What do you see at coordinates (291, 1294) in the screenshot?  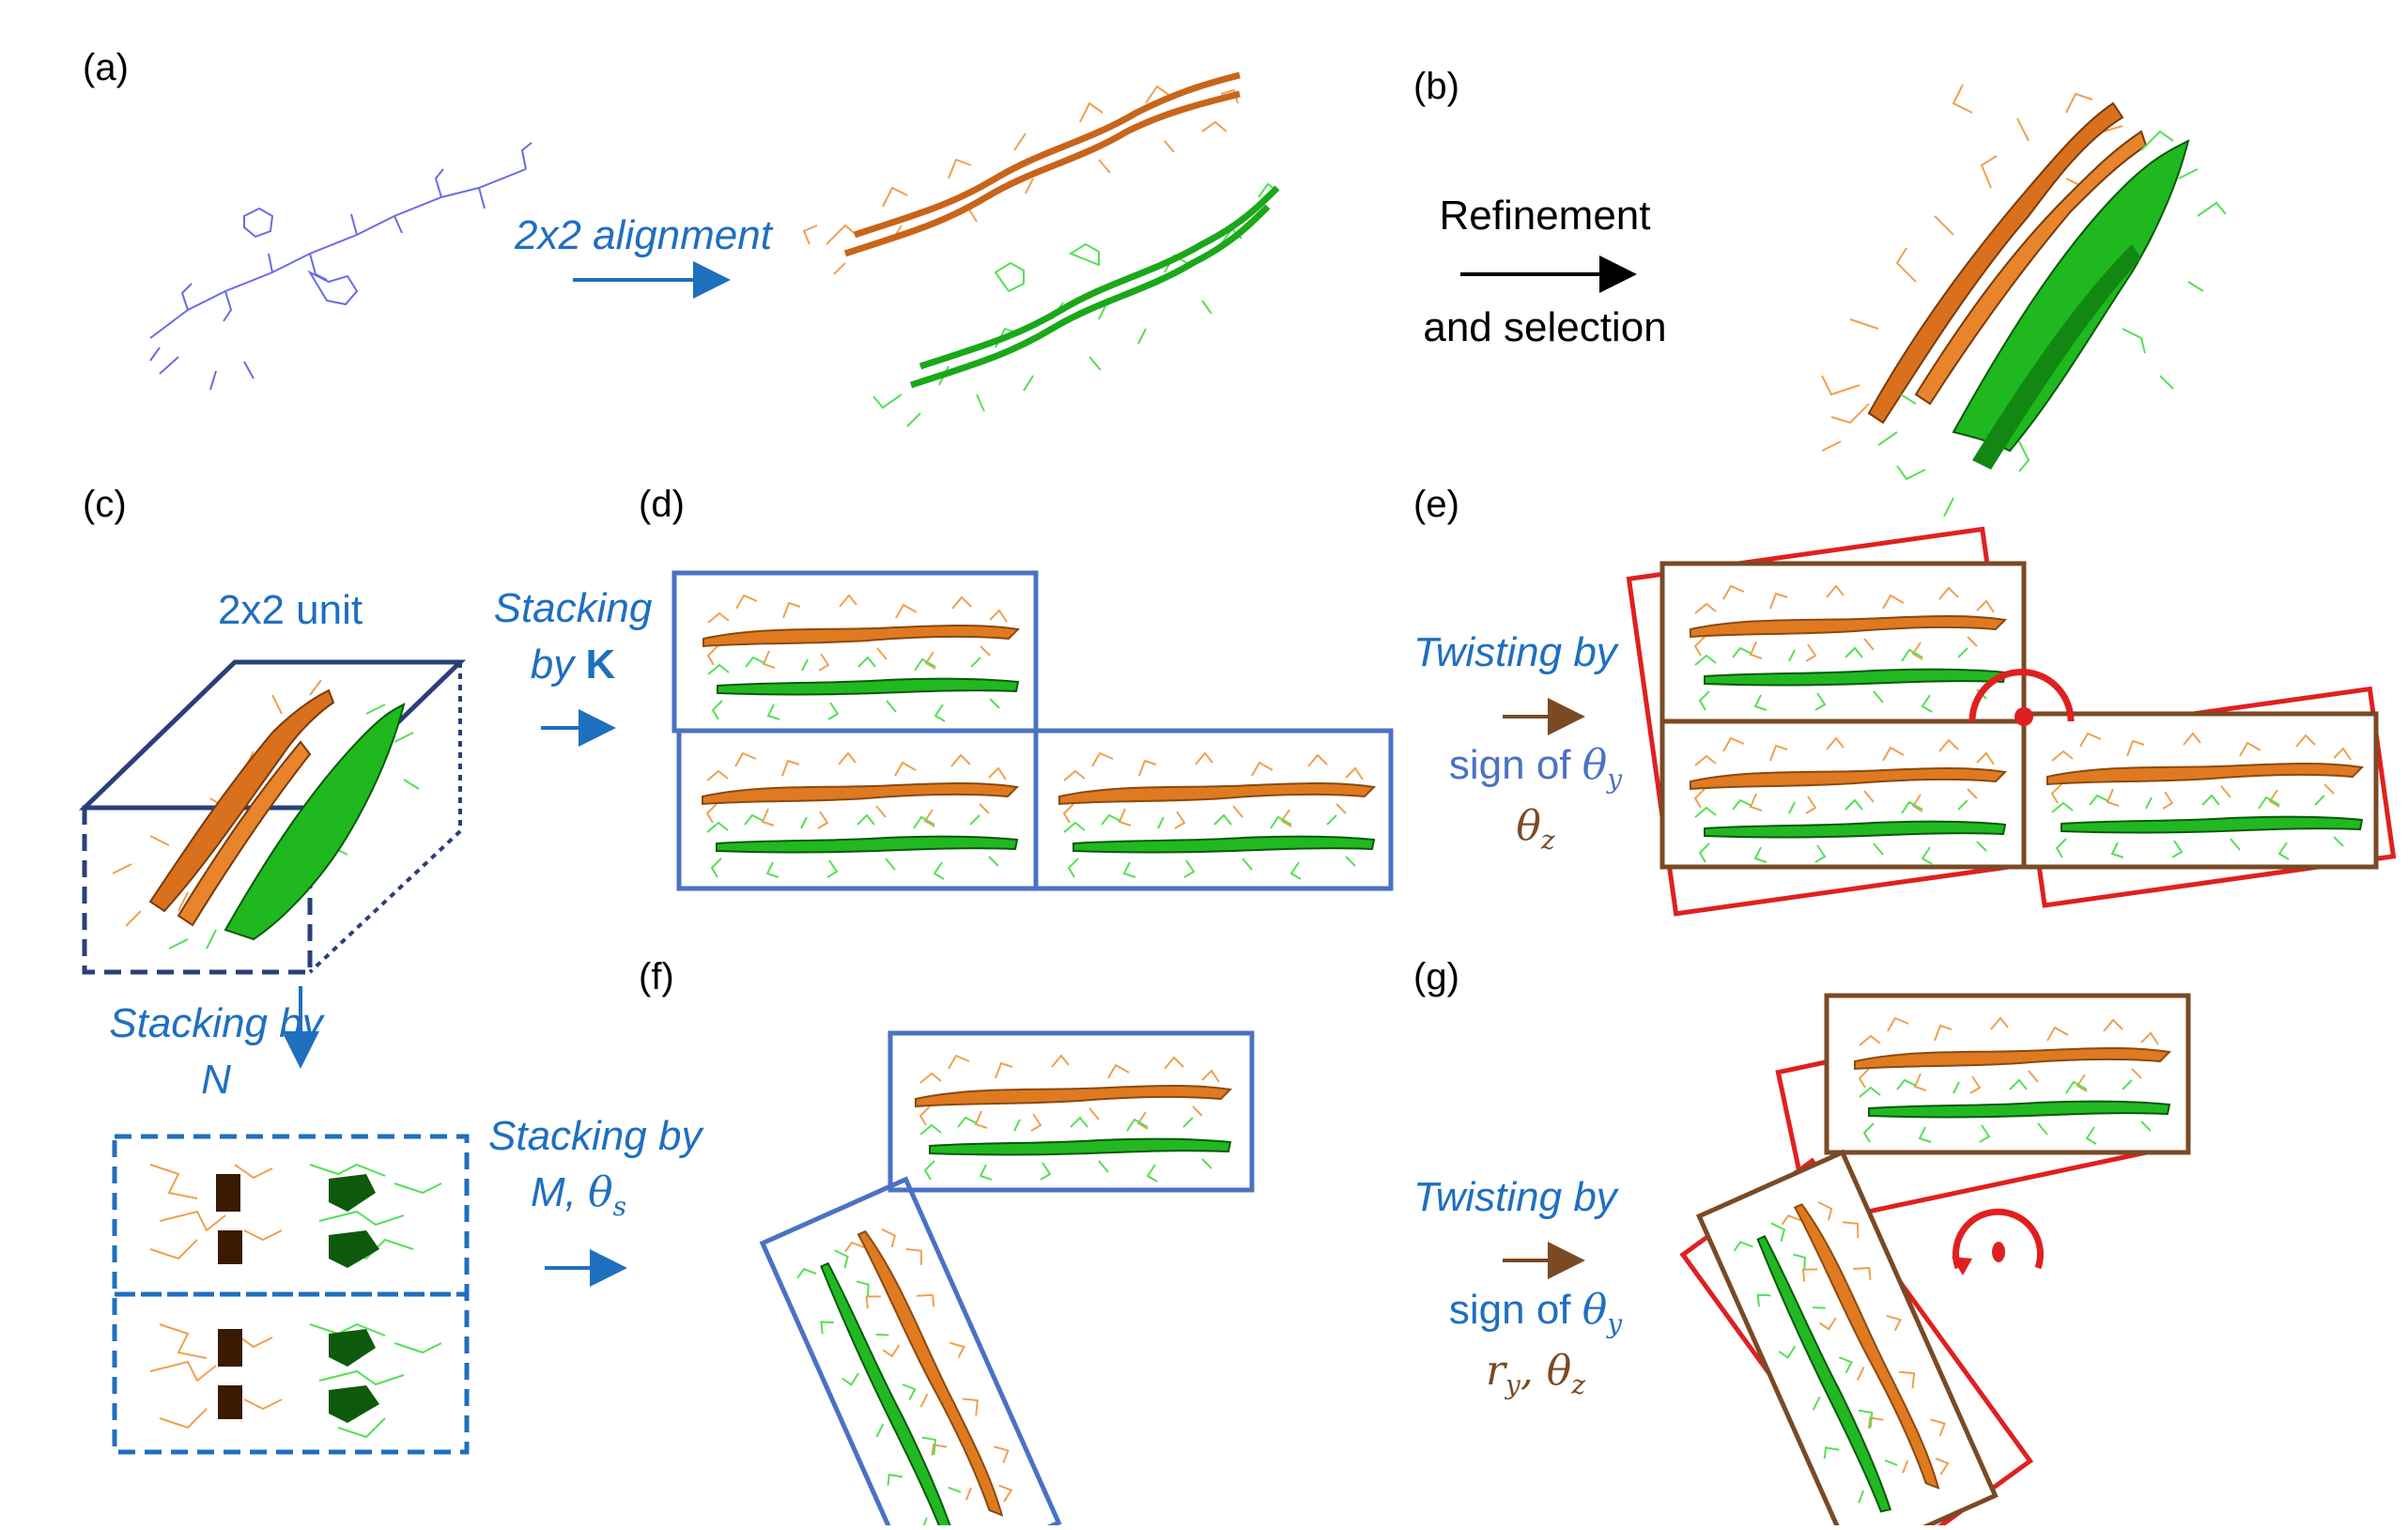 I see `stack-by-n` at bounding box center [291, 1294].